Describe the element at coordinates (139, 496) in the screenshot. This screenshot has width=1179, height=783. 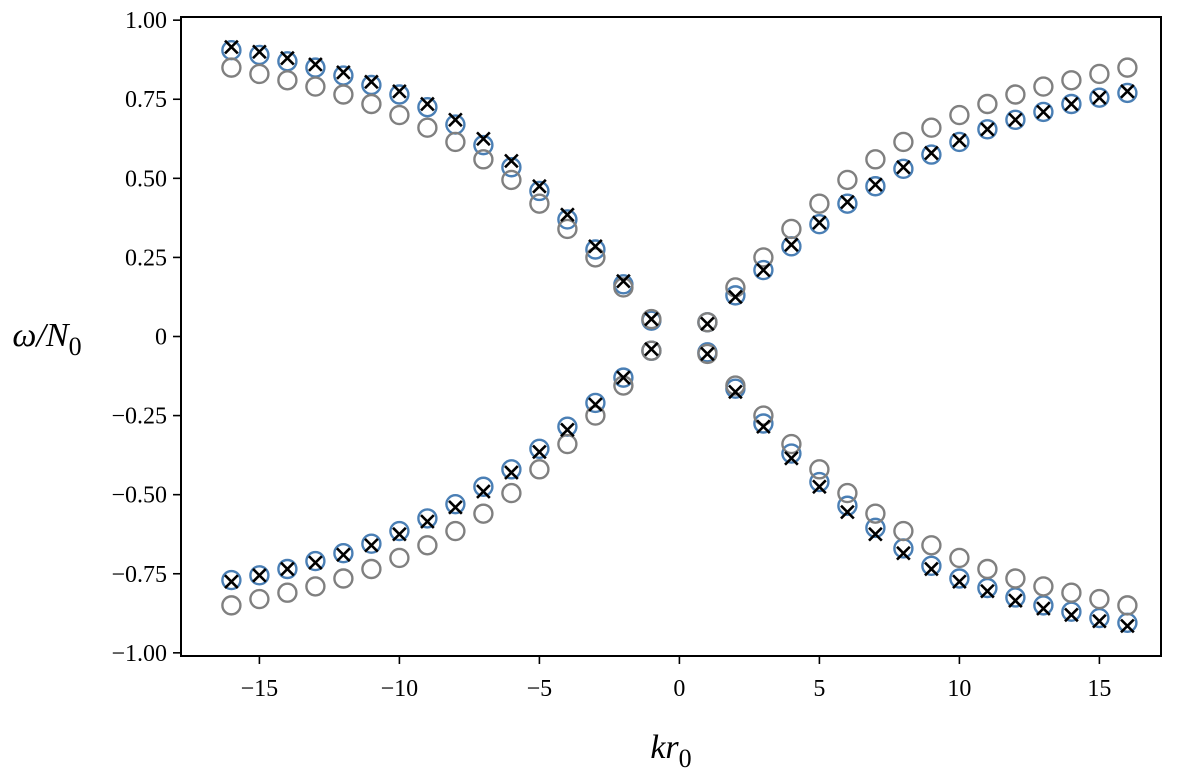
I see `y-tick-label: −0.50` at that location.